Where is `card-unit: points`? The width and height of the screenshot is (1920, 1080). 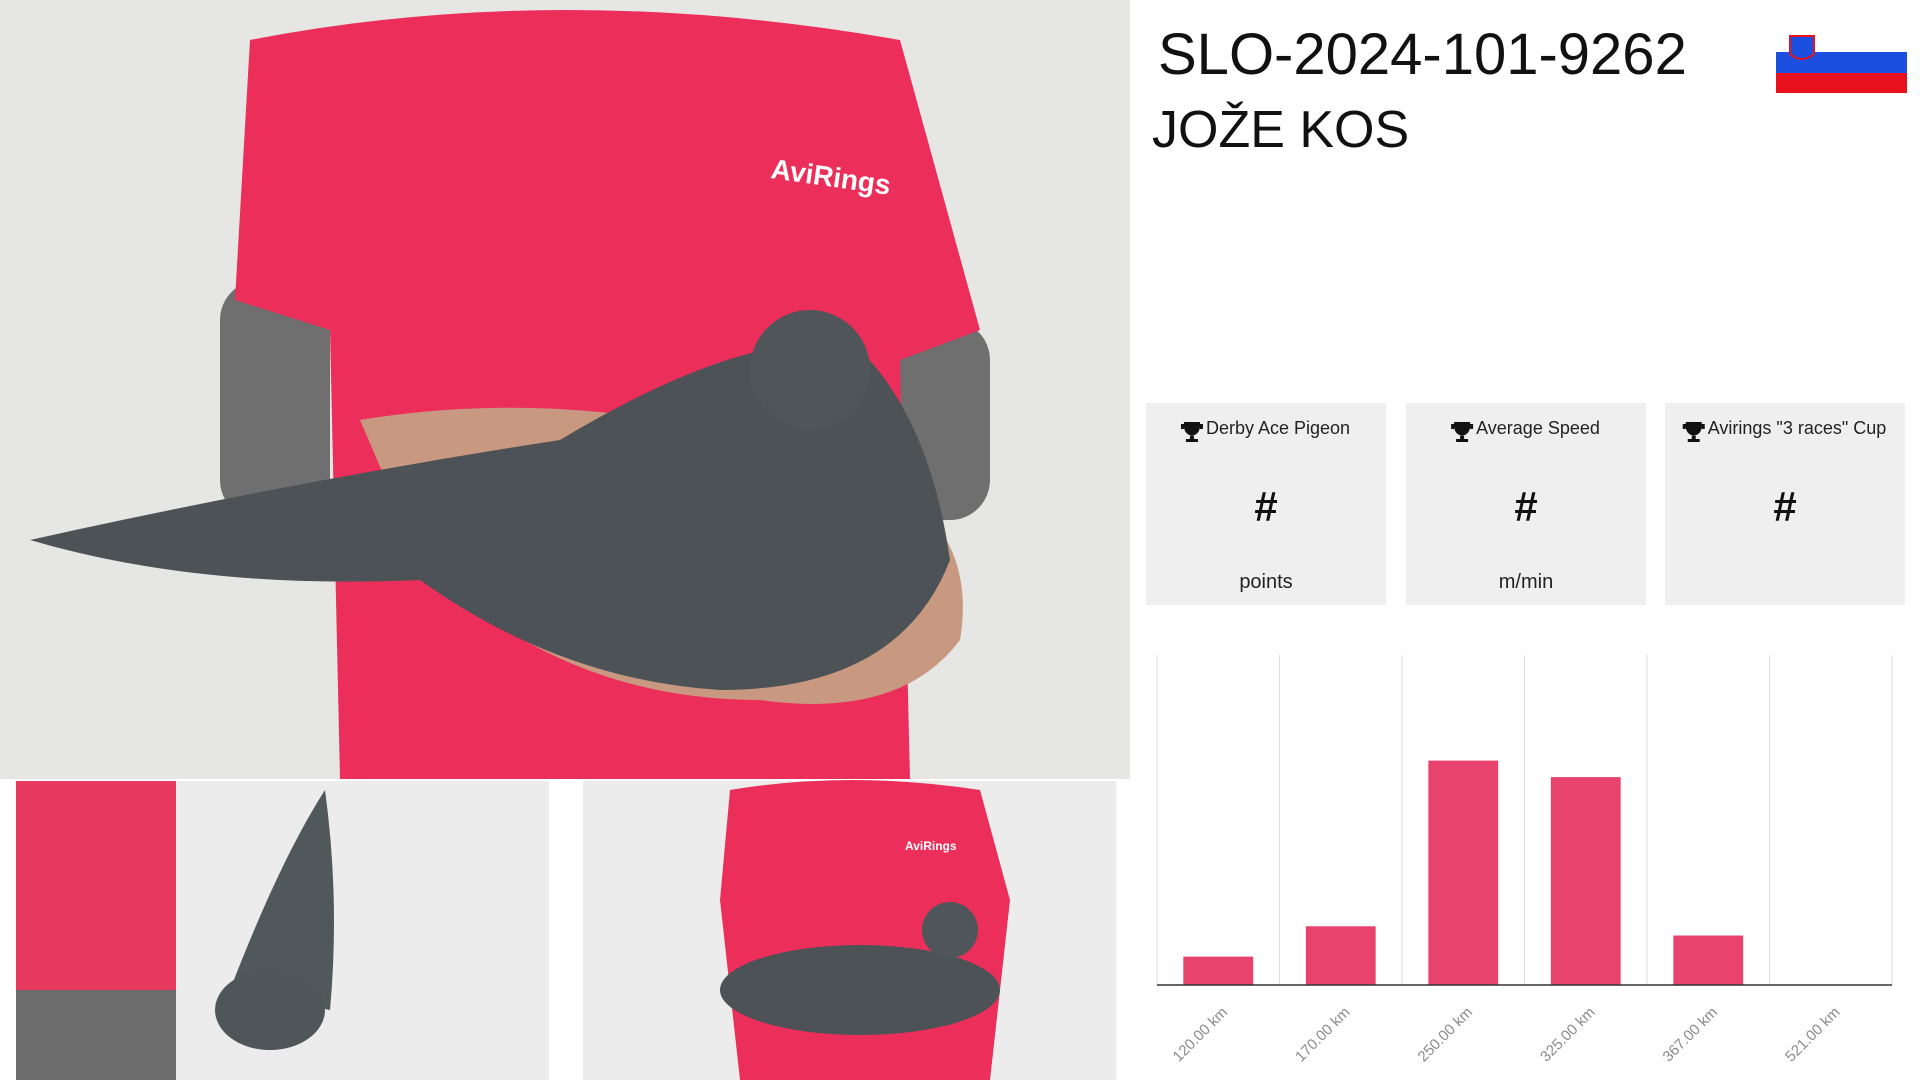
card-unit: points is located at coordinates (1265, 582).